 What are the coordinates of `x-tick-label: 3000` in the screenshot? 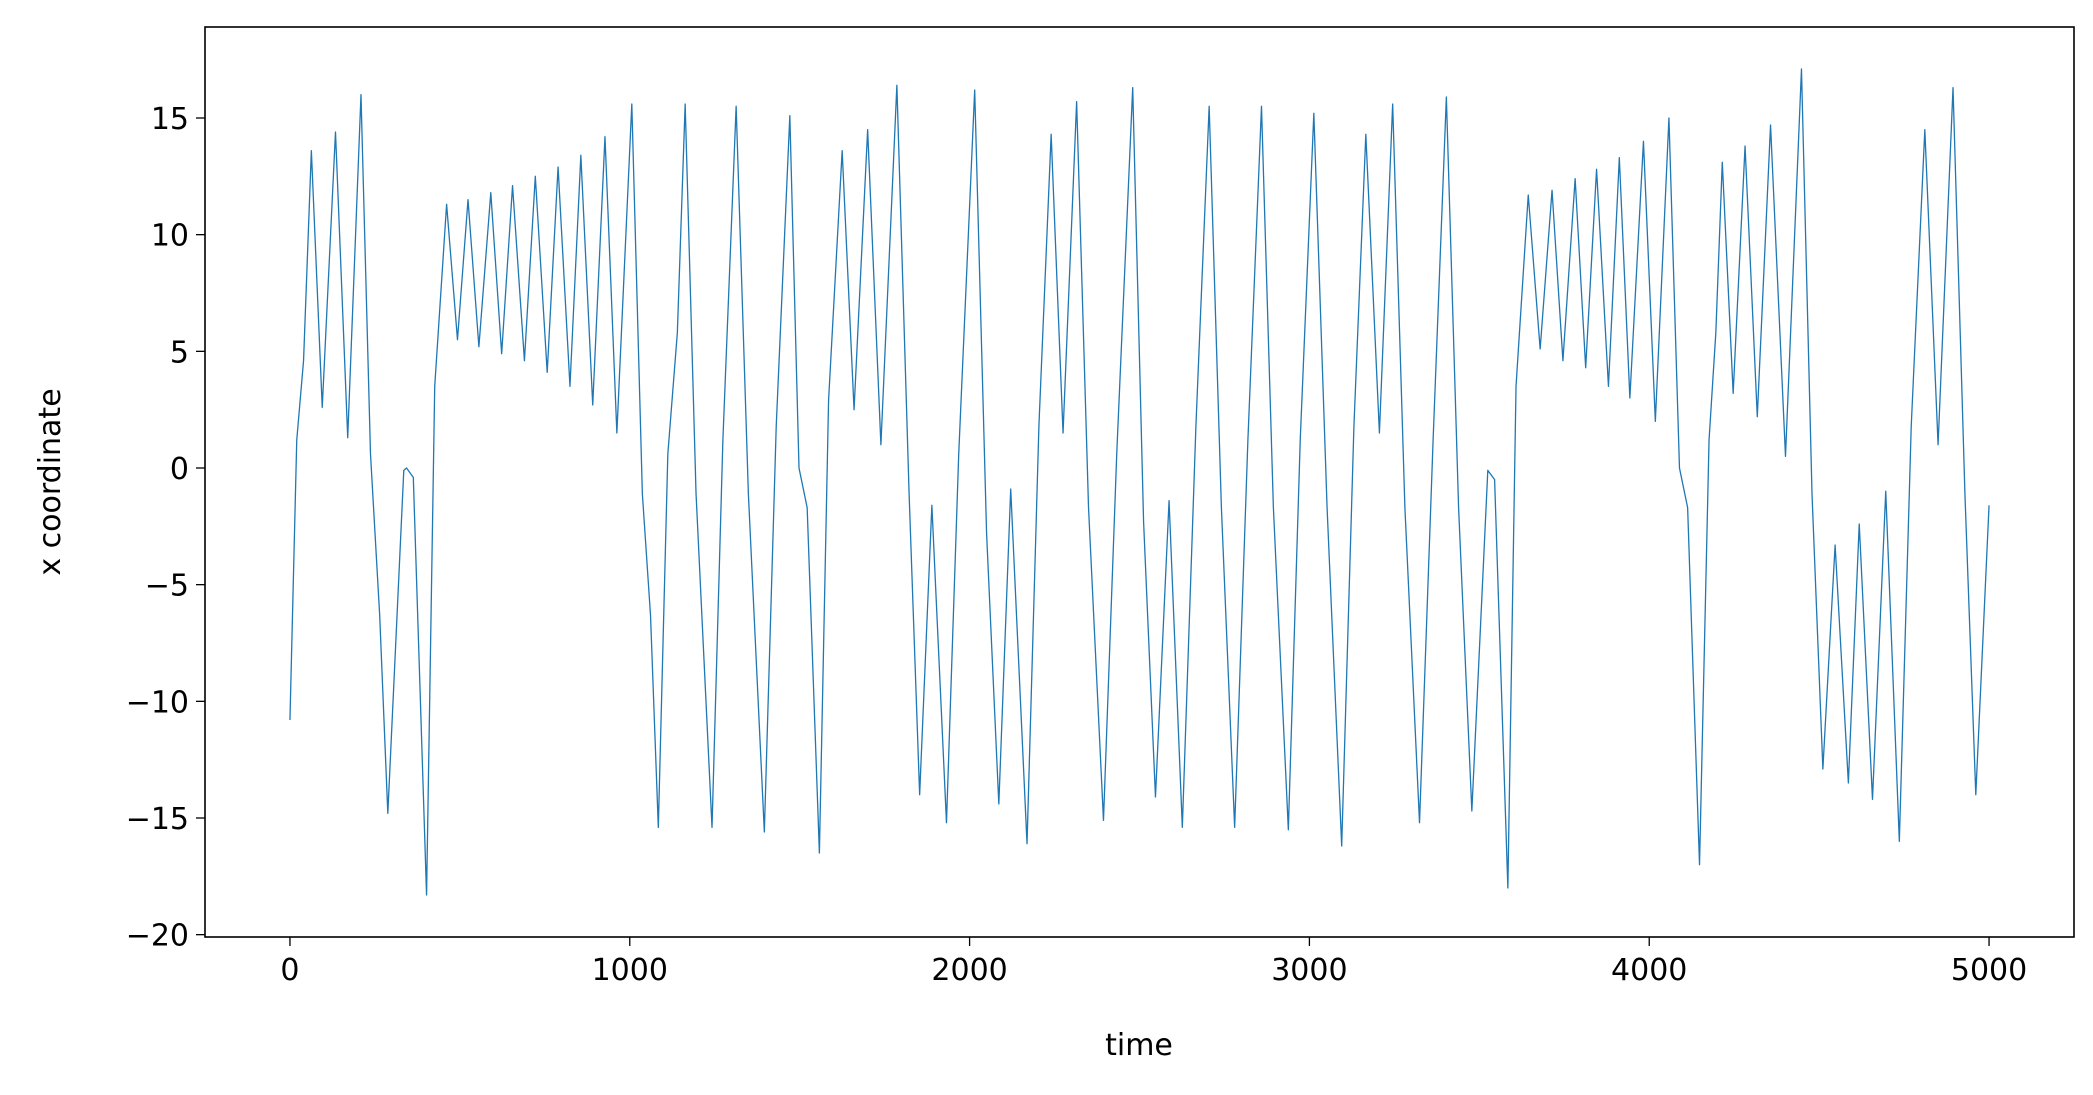 It's located at (1309, 970).